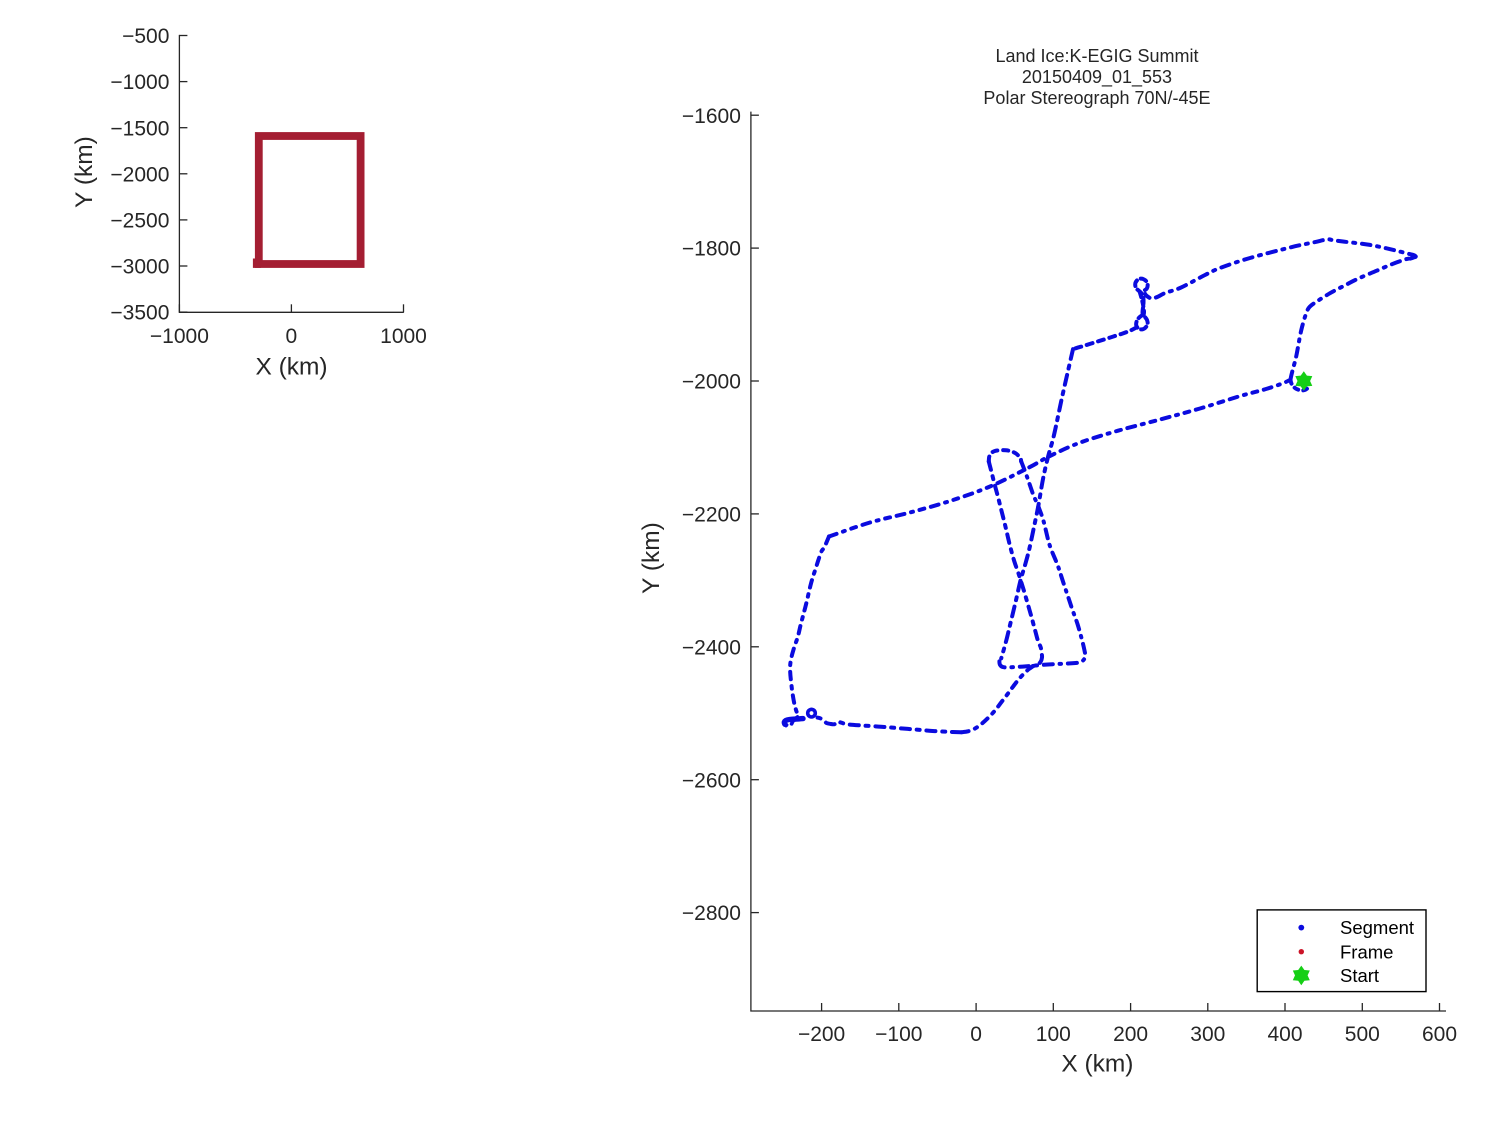 This screenshot has height=1130, width=1500. What do you see at coordinates (821, 1034) in the screenshot?
I see `svg-text: −200` at bounding box center [821, 1034].